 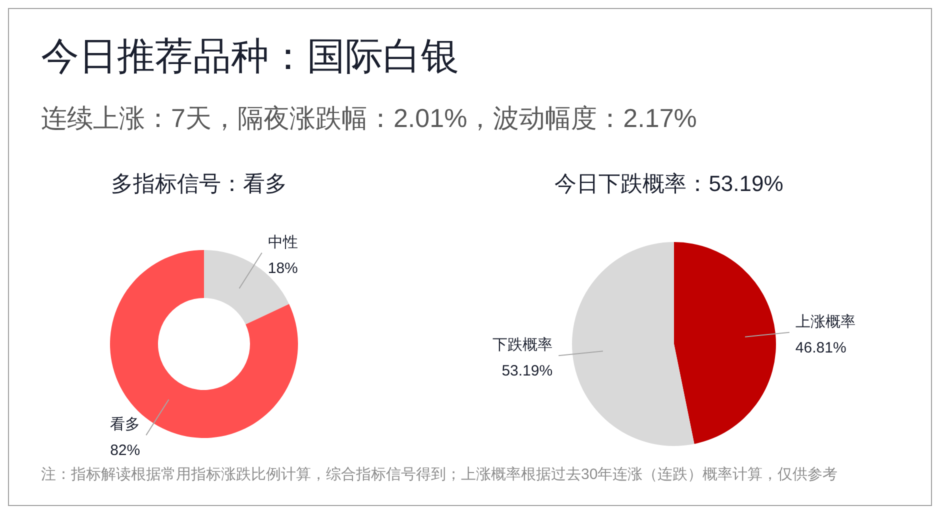 I want to click on data-label: 82%, so click(x=125, y=451).